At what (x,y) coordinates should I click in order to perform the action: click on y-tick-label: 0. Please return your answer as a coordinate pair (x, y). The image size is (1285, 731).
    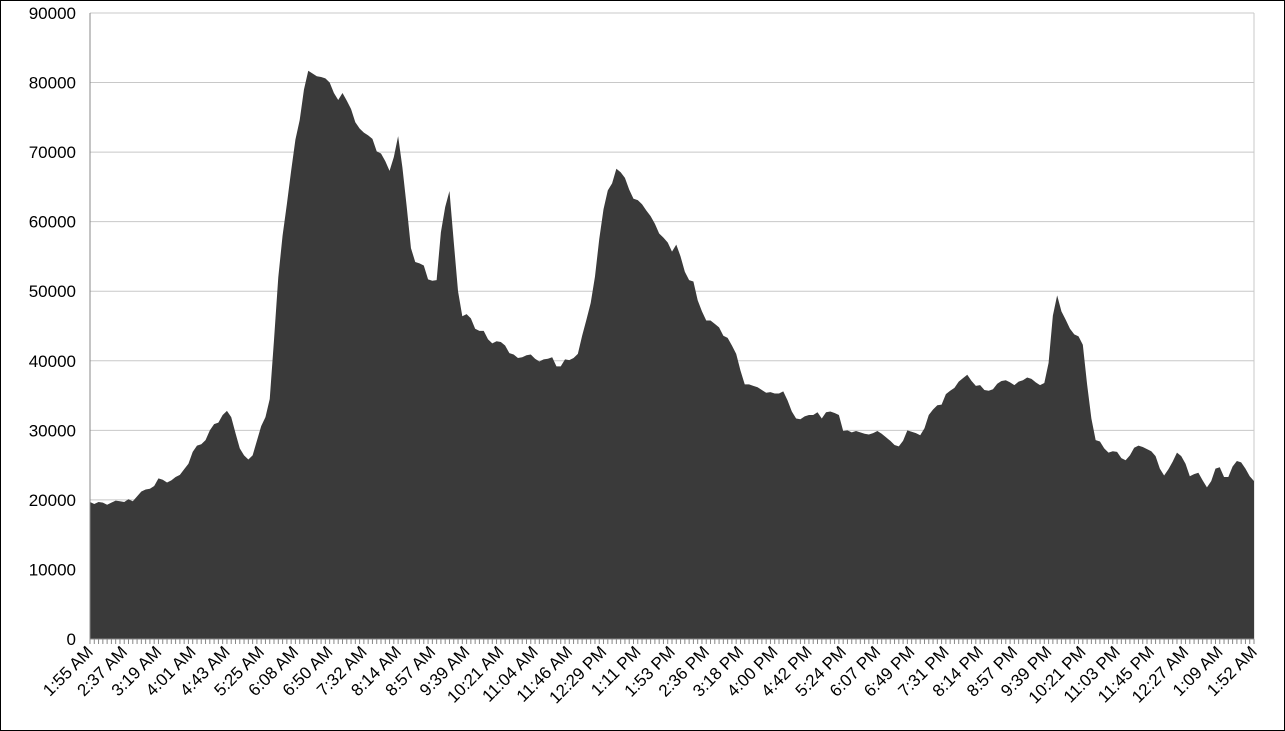
    Looking at the image, I should click on (71, 639).